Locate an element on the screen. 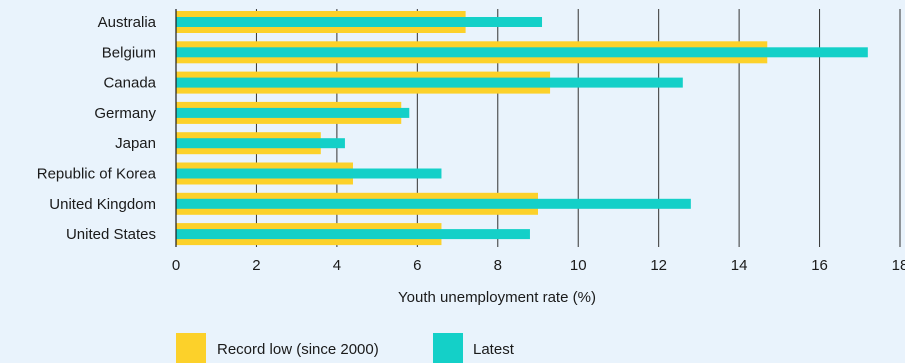 This screenshot has width=905, height=363. tick-labels: 0 2 4 6 8 10 12 14 16 18 is located at coordinates (538, 265).